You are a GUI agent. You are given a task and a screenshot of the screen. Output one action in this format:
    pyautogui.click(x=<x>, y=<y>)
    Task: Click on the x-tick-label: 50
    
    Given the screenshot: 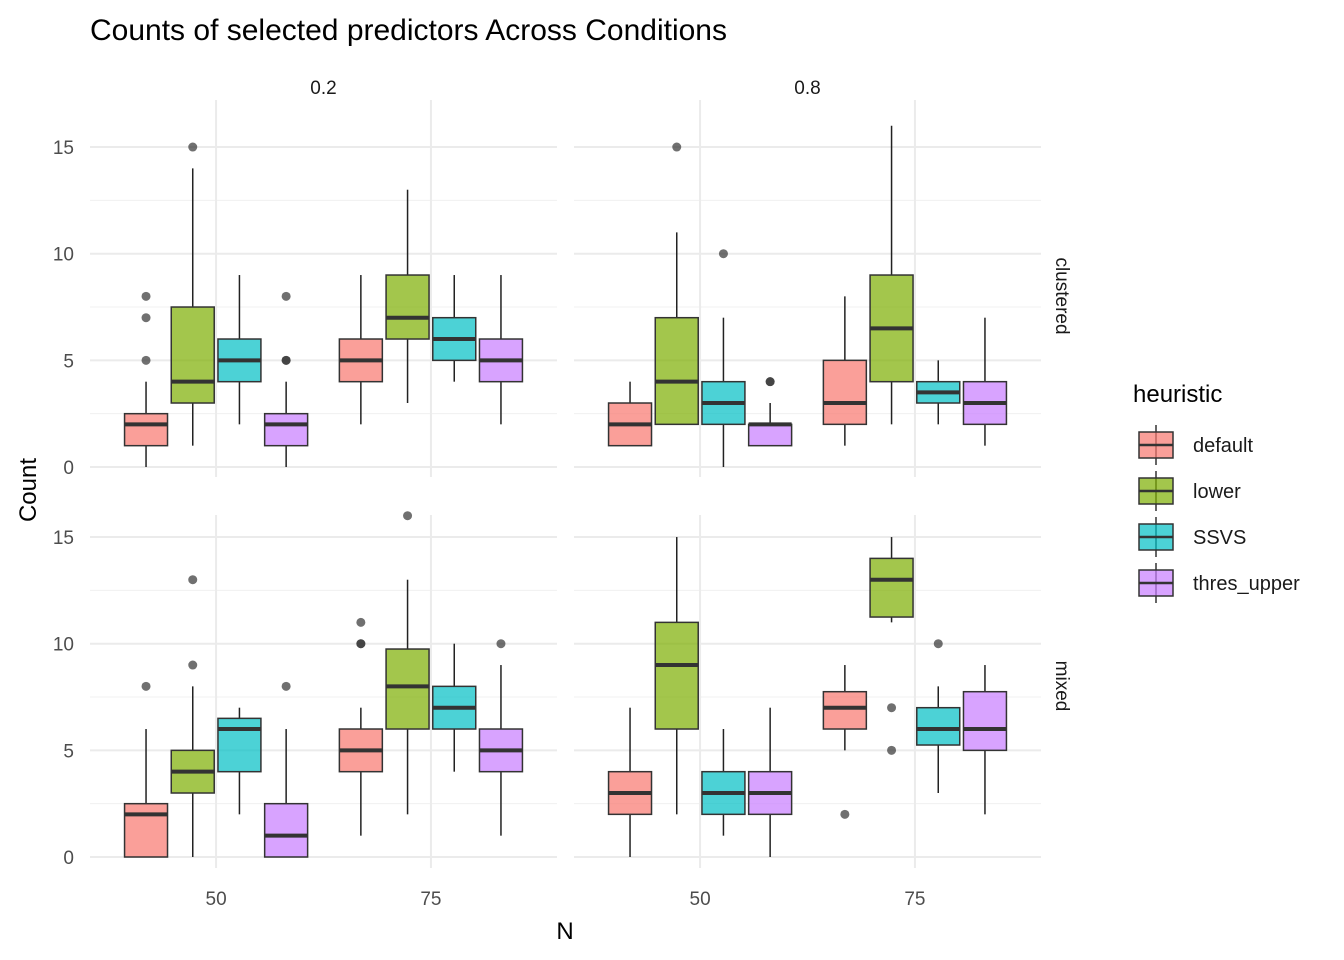 What is the action you would take?
    pyautogui.click(x=700, y=899)
    